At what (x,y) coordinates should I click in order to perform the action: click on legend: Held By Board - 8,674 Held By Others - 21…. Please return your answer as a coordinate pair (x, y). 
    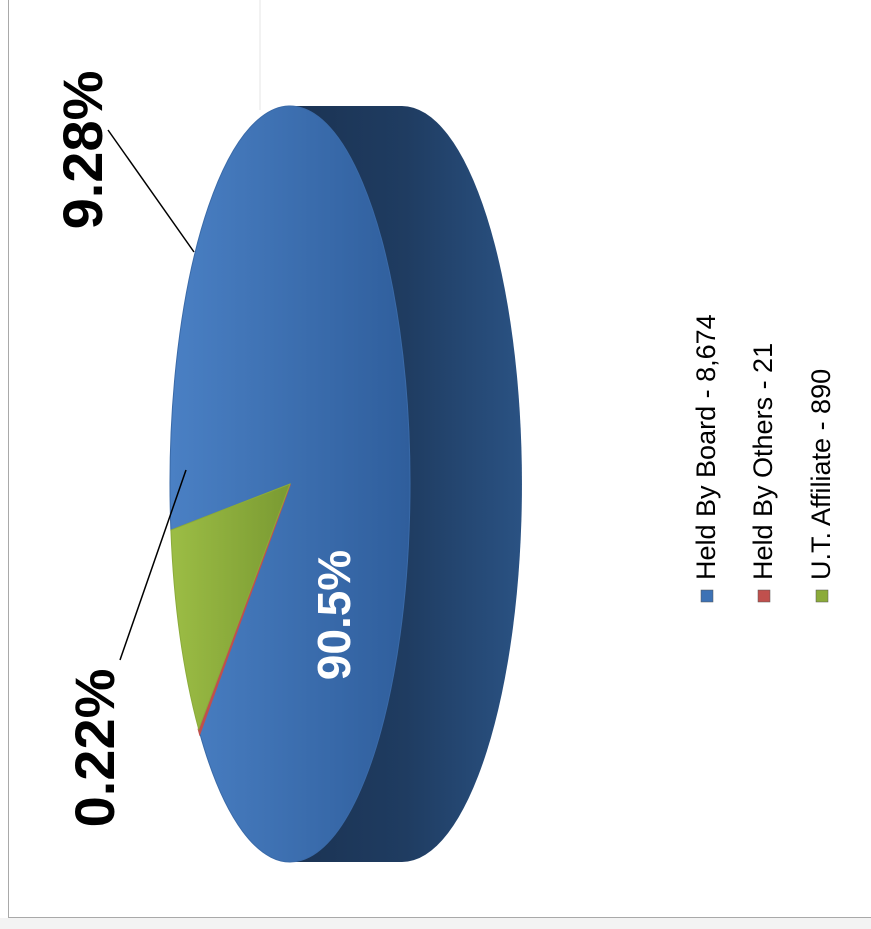
    Looking at the image, I should click on (763, 458).